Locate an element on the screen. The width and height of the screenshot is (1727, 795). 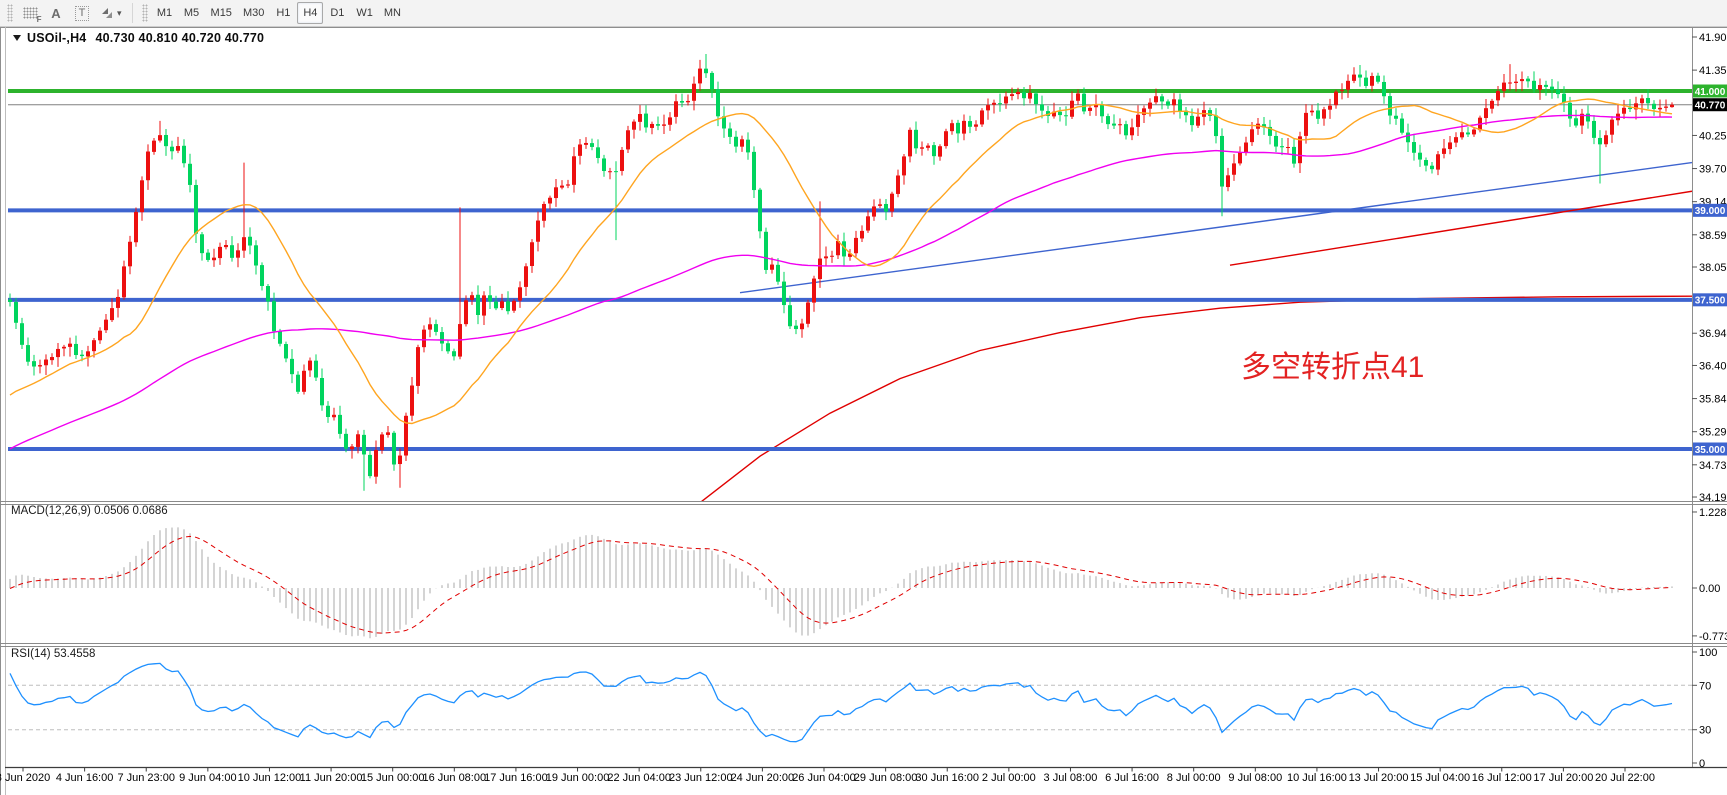
svg-text: 3 Jun 2020 is located at coordinates (25, 778).